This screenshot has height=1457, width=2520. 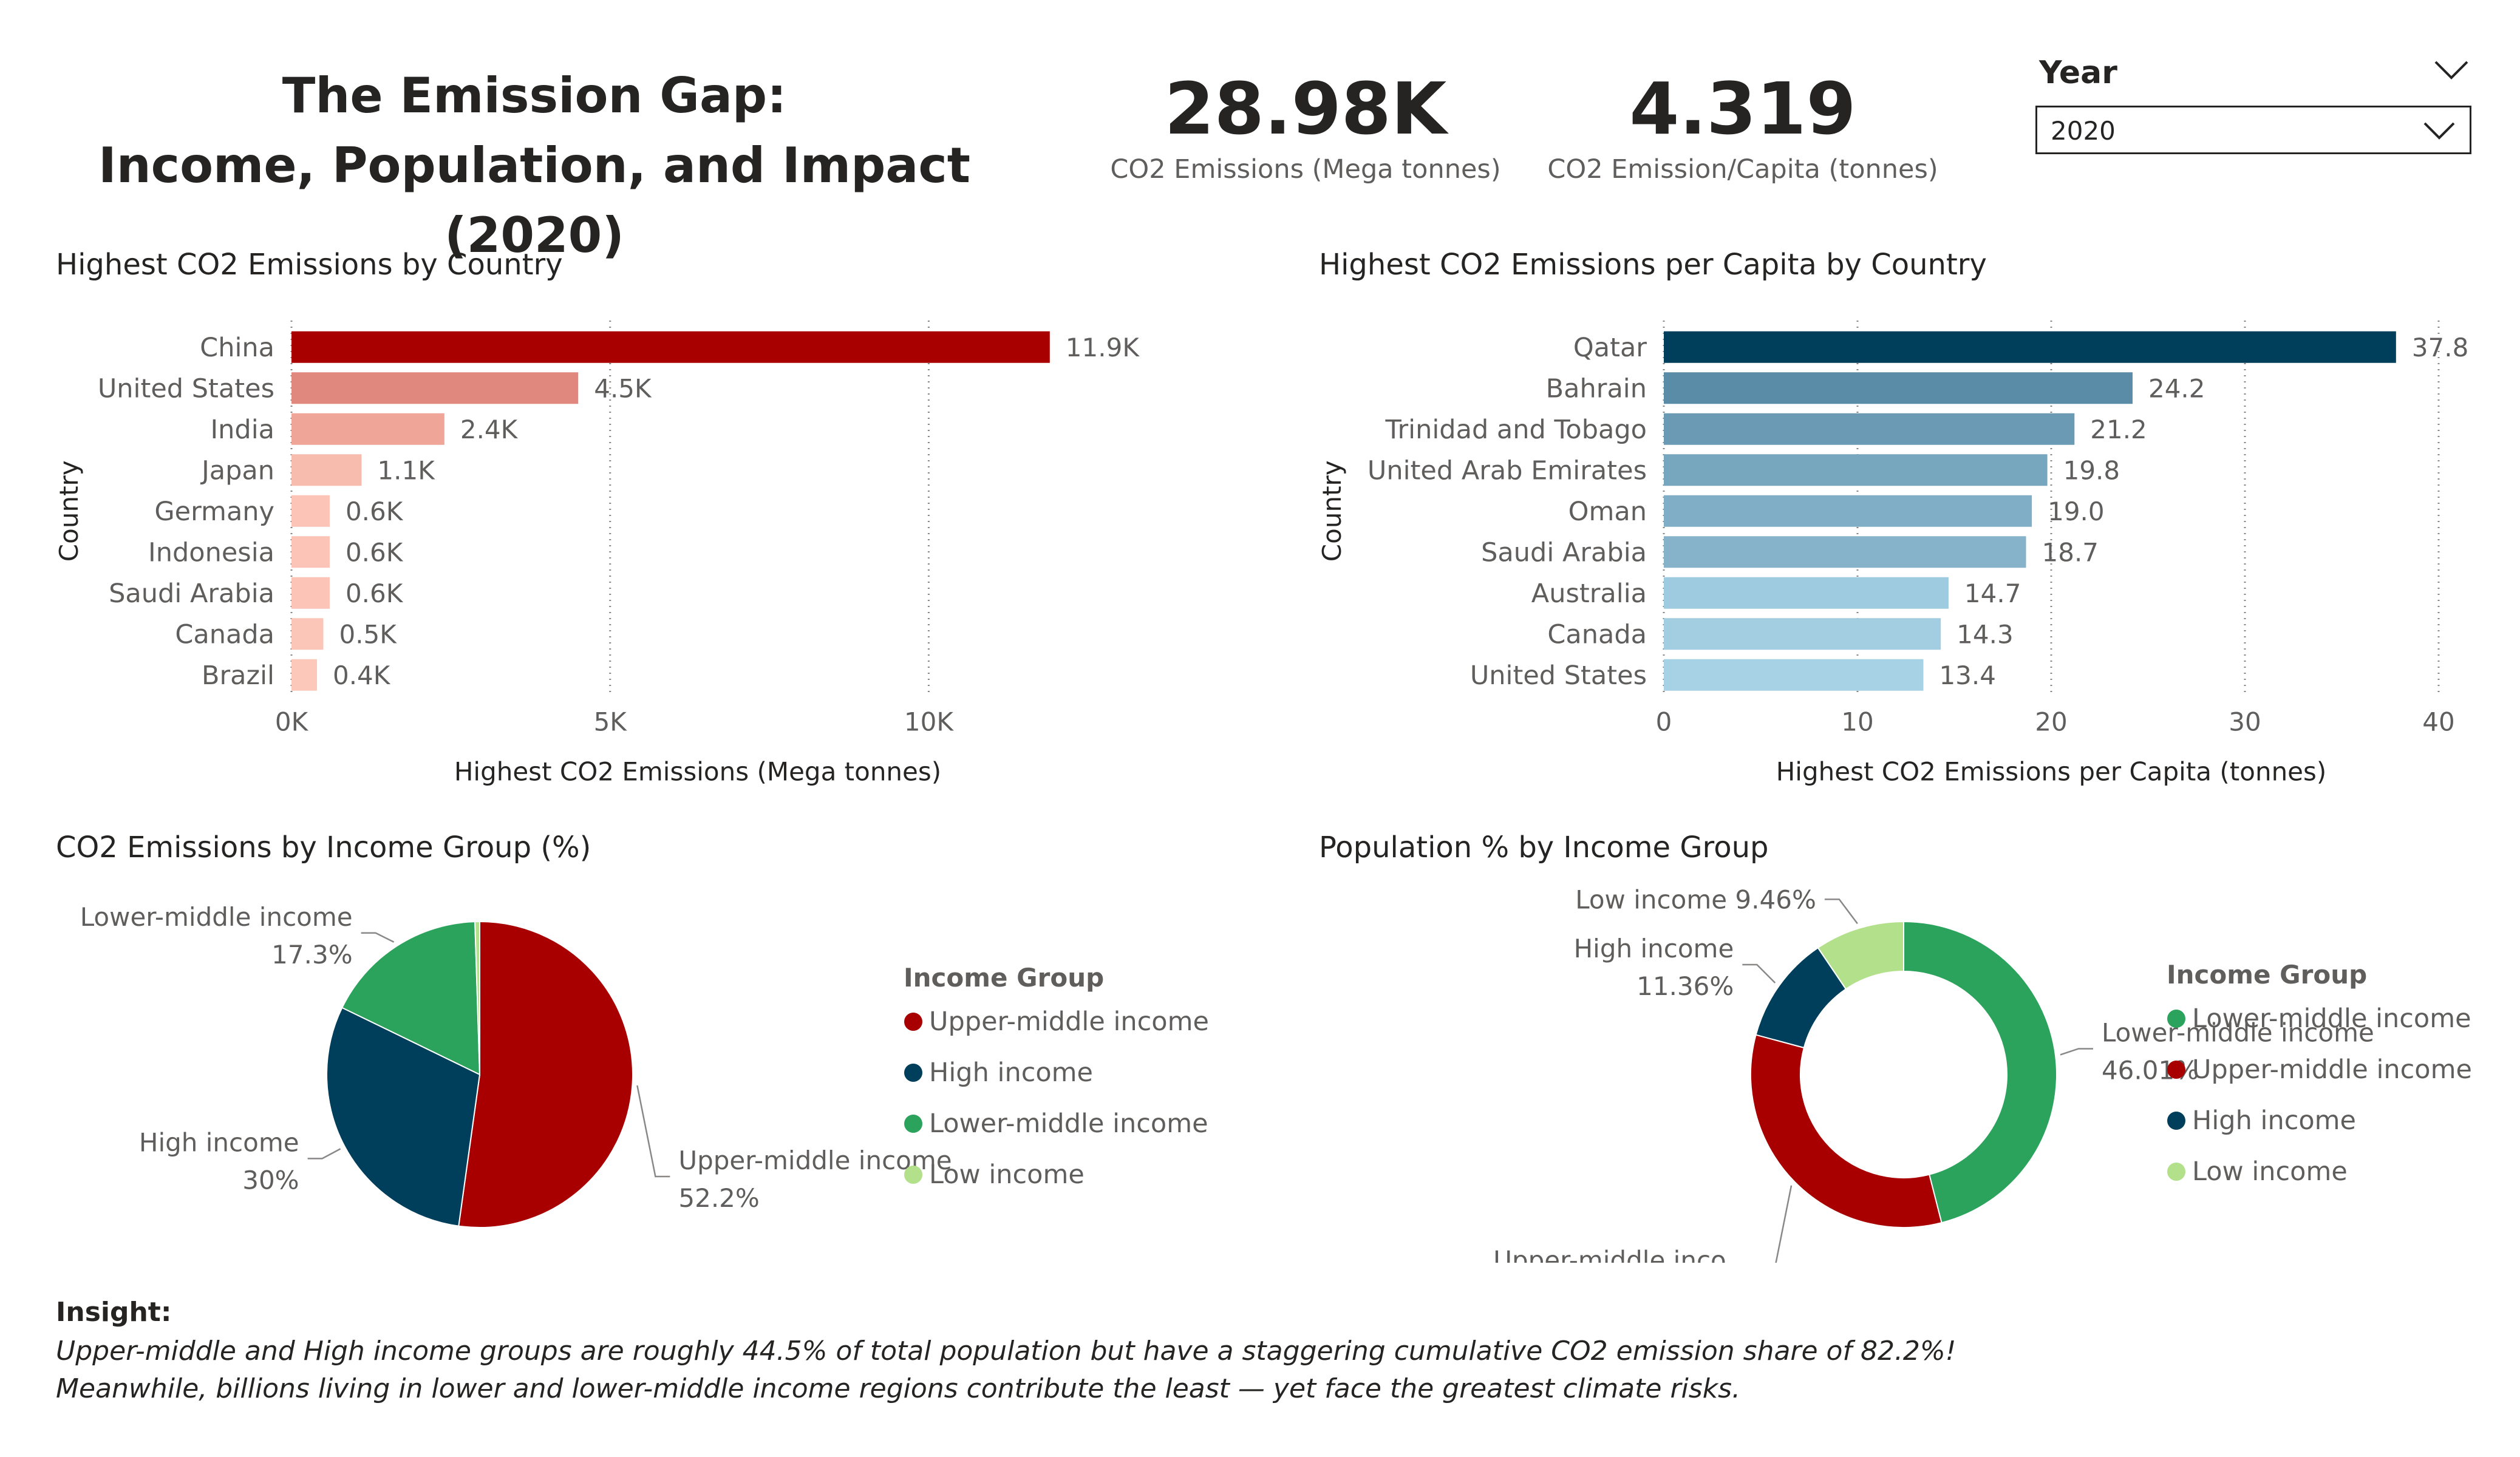 What do you see at coordinates (2440, 347) in the screenshot?
I see `data-label: 37.8` at bounding box center [2440, 347].